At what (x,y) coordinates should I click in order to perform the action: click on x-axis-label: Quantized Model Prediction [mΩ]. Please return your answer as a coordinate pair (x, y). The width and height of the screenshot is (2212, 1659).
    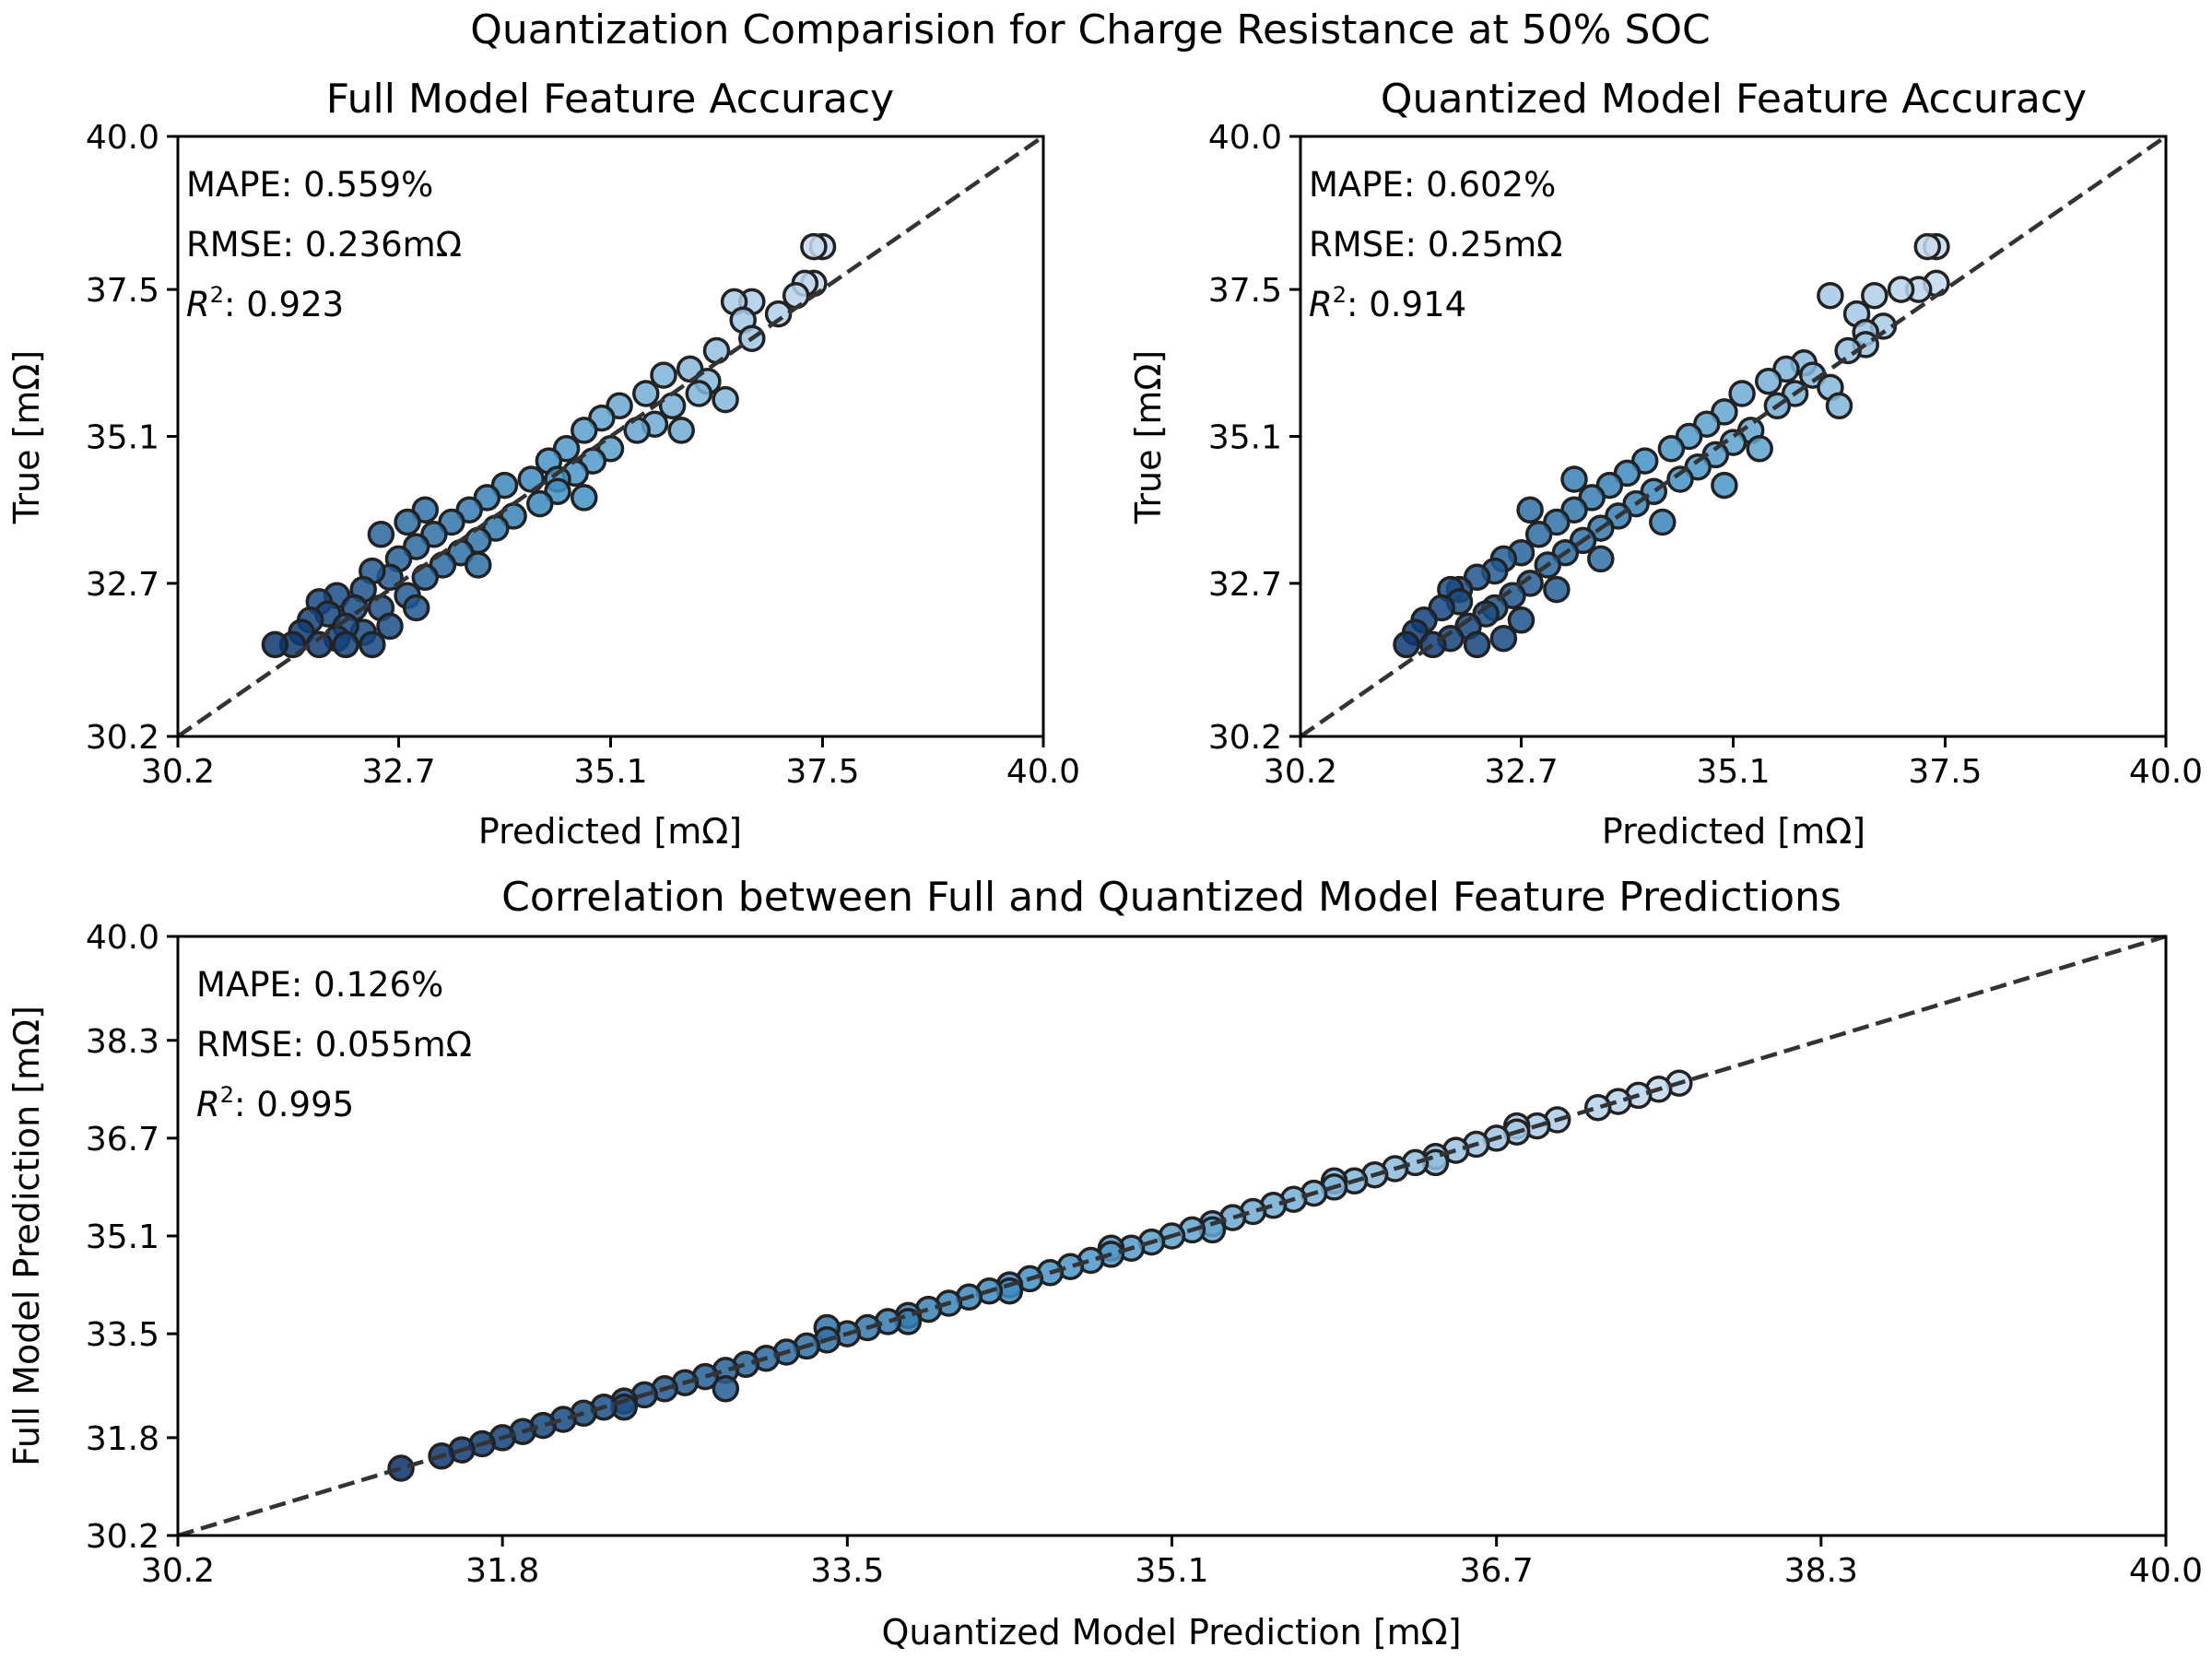
    Looking at the image, I should click on (1171, 1632).